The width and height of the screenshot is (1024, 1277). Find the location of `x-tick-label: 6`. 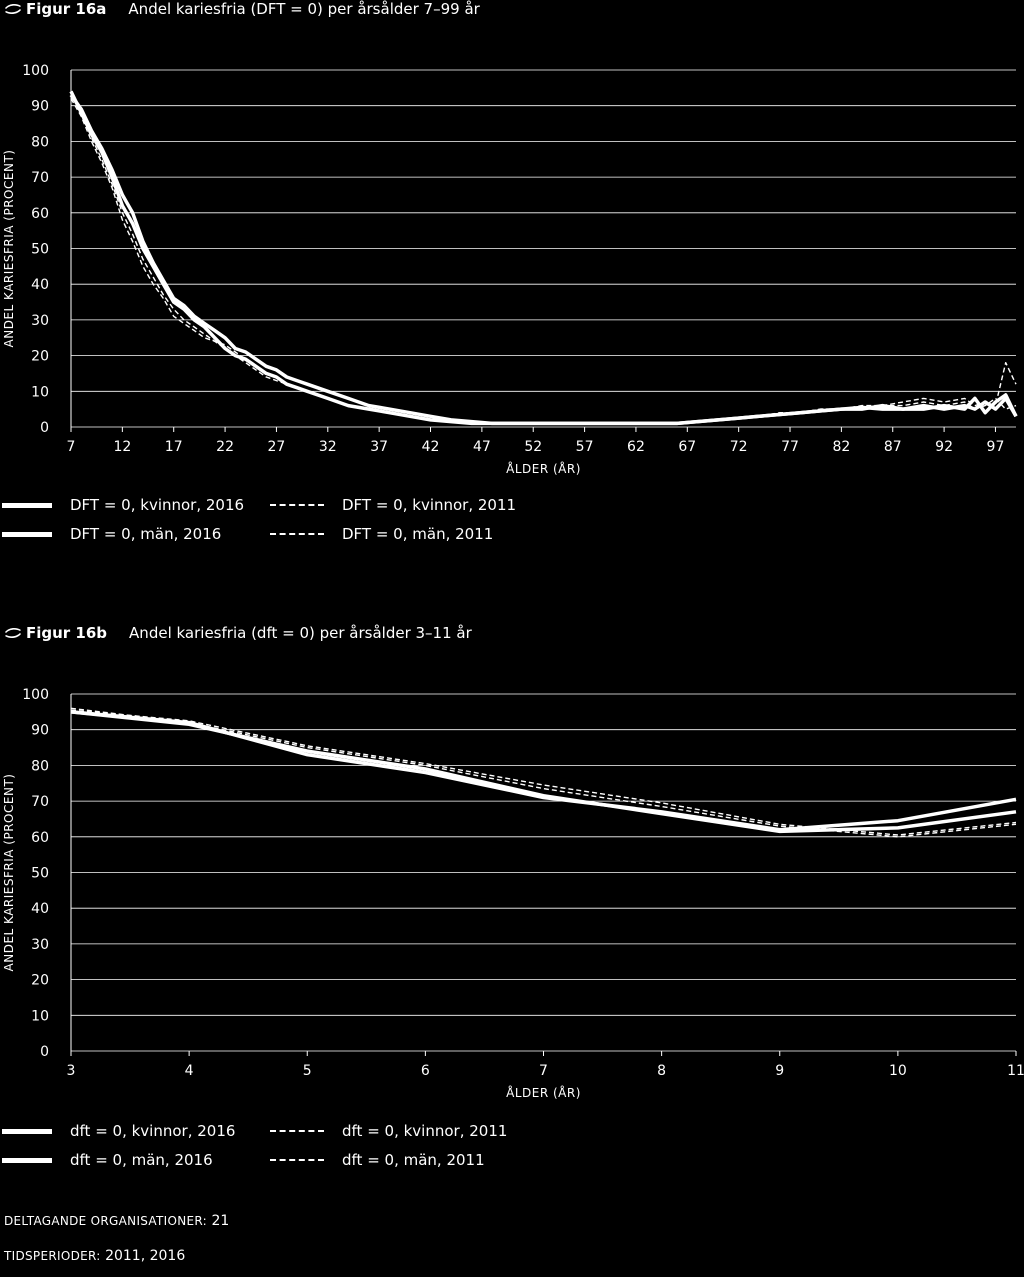

x-tick-label: 6 is located at coordinates (425, 1071).